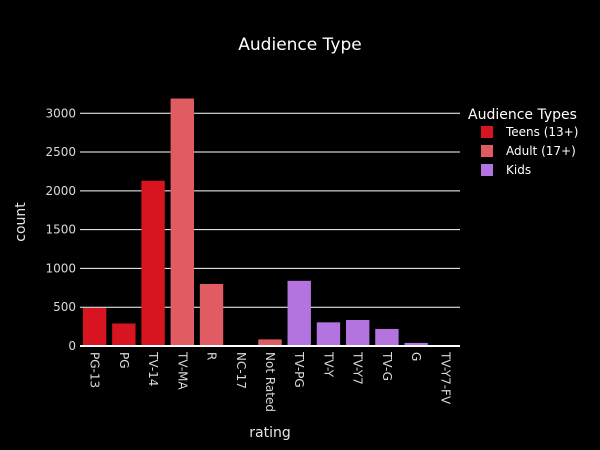 The width and height of the screenshot is (600, 450). I want to click on x-tick-label: TV-PG, so click(299, 369).